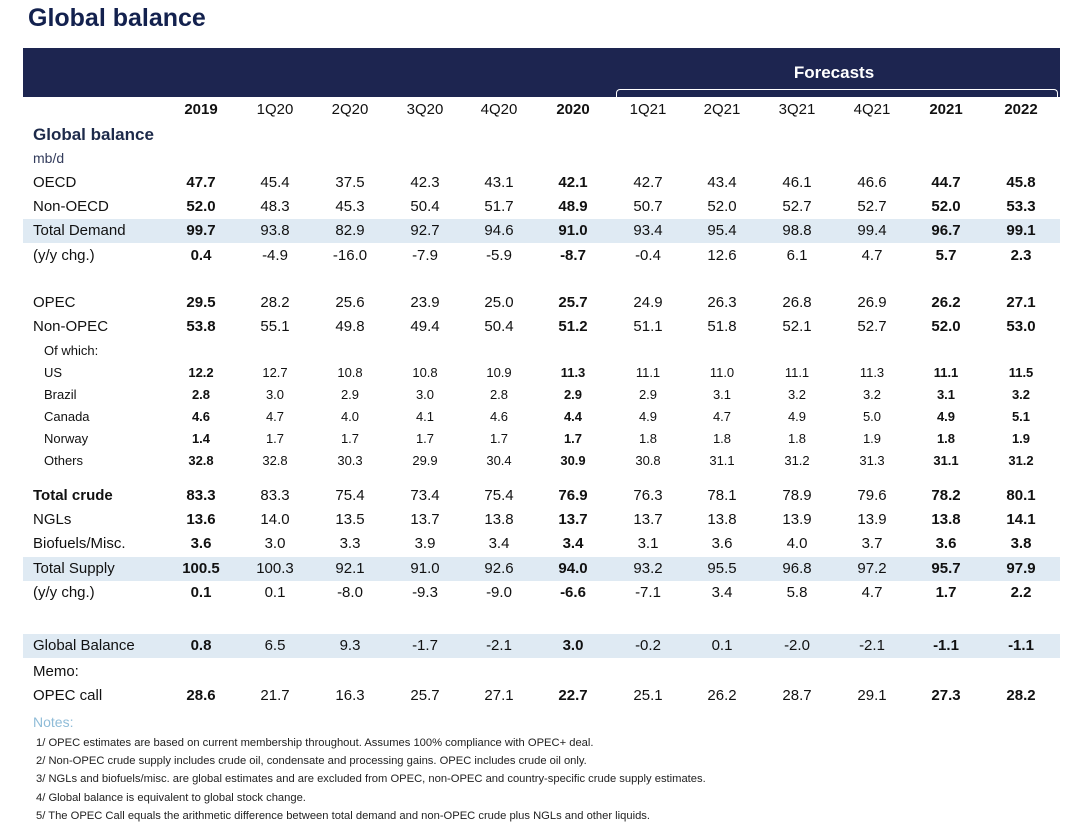 The height and width of the screenshot is (839, 1079). I want to click on table-cell: 5.0, so click(872, 416).